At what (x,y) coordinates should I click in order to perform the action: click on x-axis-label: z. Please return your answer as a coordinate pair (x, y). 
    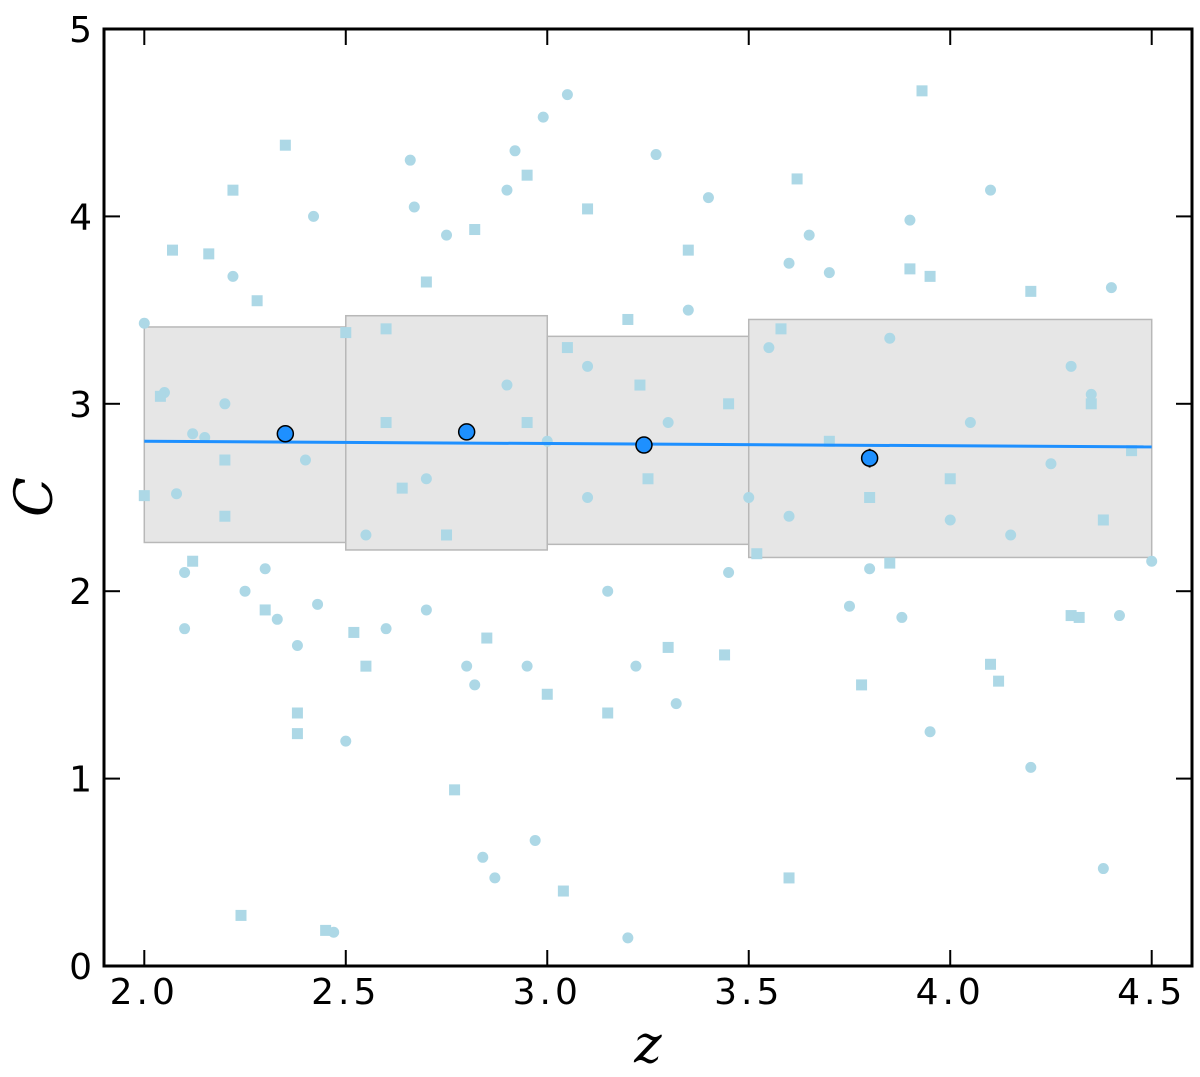
    Looking at the image, I should click on (647, 1043).